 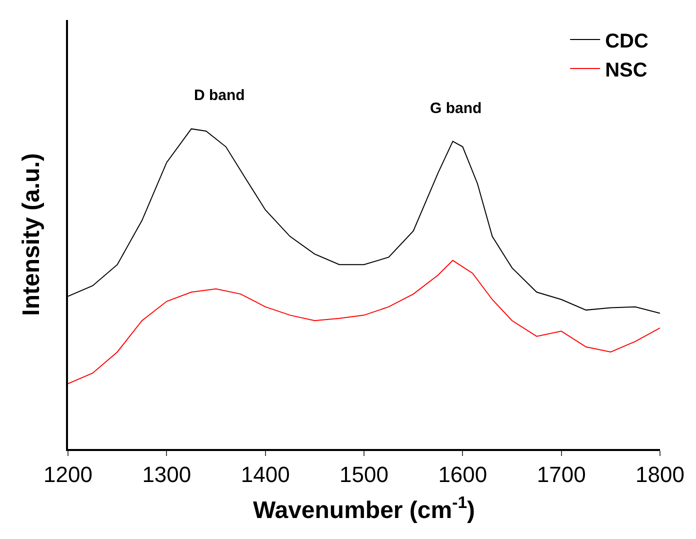 I want to click on x-tick-label: 1500, so click(x=364, y=475).